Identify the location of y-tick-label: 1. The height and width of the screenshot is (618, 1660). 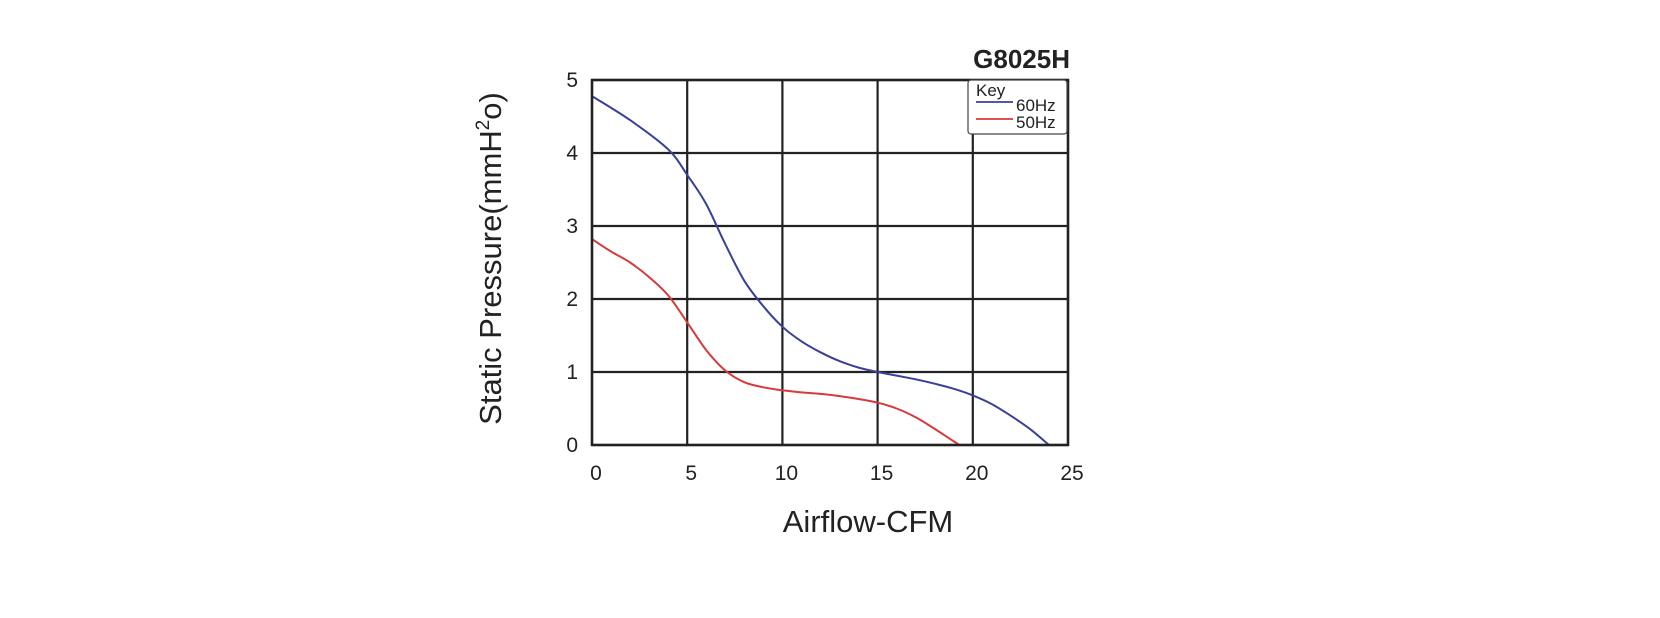
(572, 372).